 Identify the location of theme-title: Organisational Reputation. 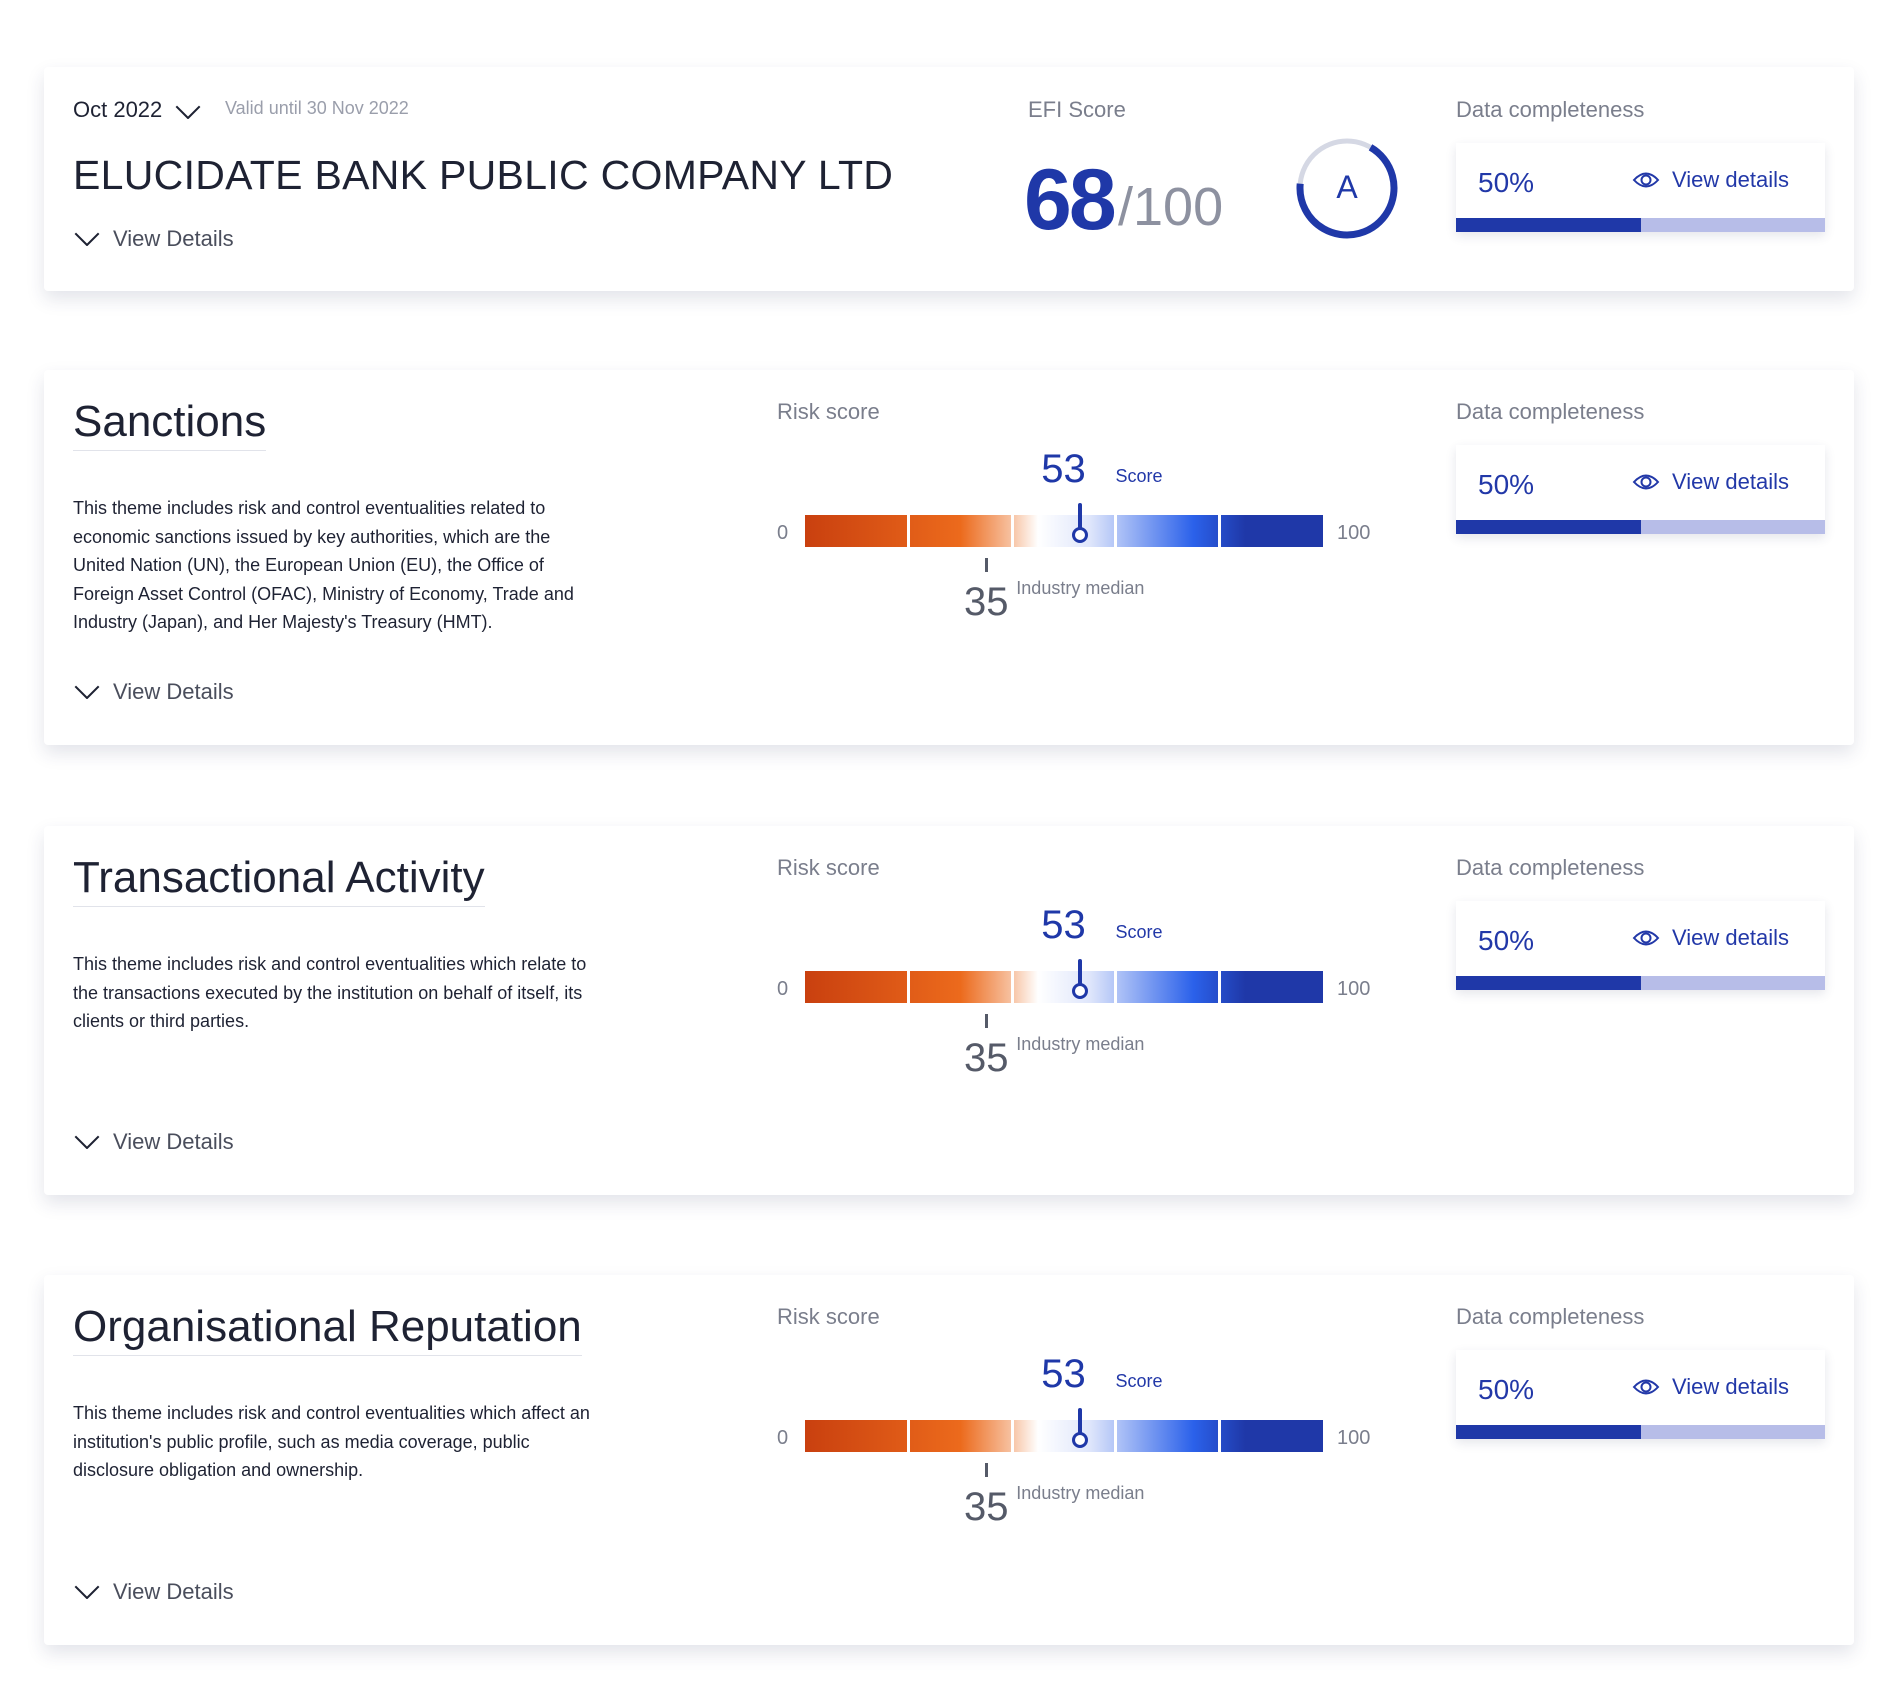
(327, 1330).